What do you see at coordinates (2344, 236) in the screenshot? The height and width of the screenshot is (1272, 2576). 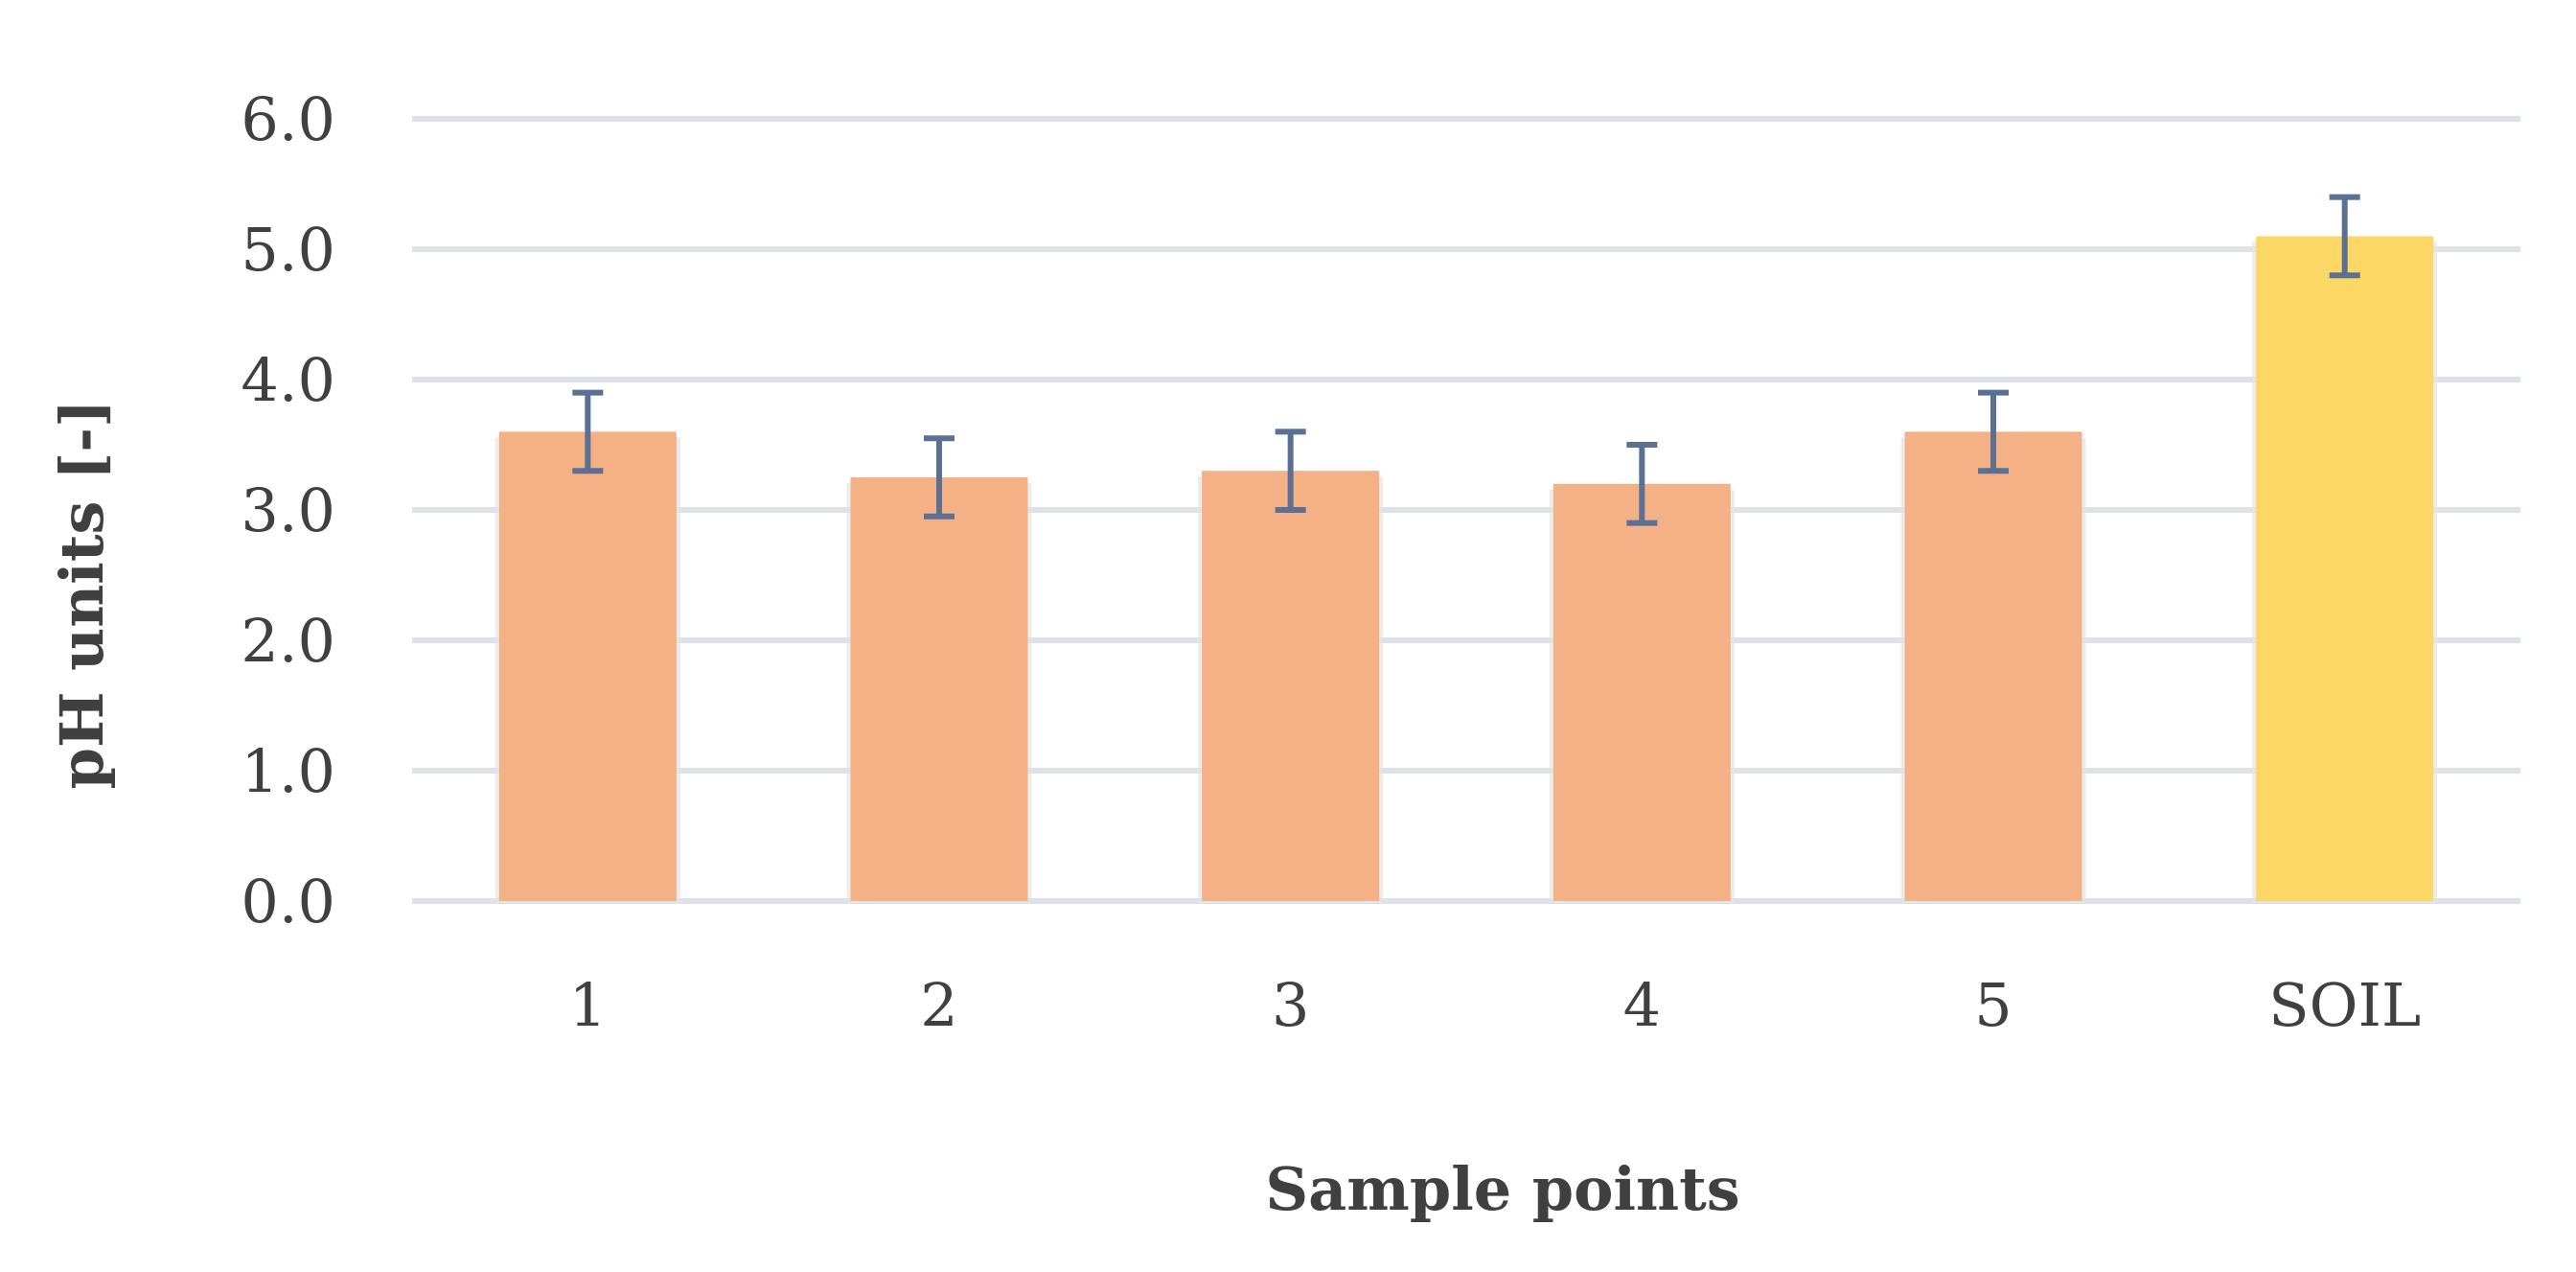 I see `error-bar-soil` at bounding box center [2344, 236].